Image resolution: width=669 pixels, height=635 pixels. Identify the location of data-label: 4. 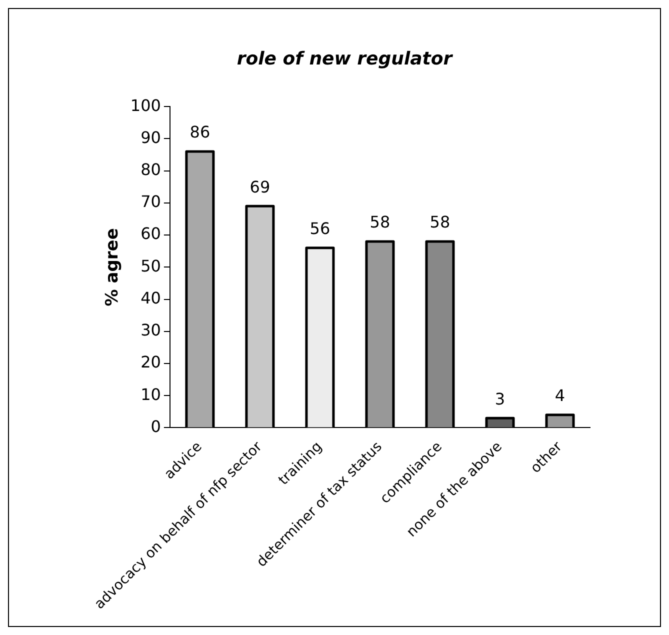
(560, 396).